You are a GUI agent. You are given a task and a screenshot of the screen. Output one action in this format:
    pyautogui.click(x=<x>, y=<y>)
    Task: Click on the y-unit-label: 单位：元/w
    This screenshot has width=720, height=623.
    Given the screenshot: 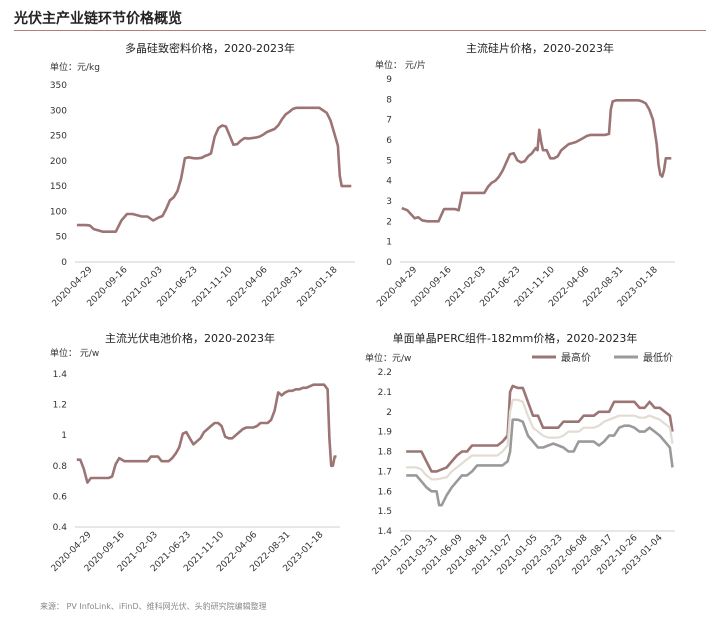 What is the action you would take?
    pyautogui.click(x=388, y=358)
    